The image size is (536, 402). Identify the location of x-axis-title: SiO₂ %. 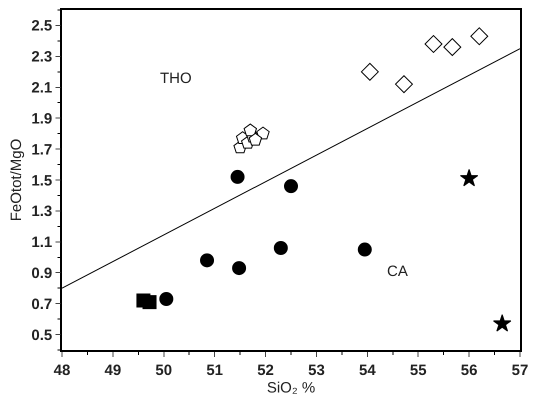
(291, 387).